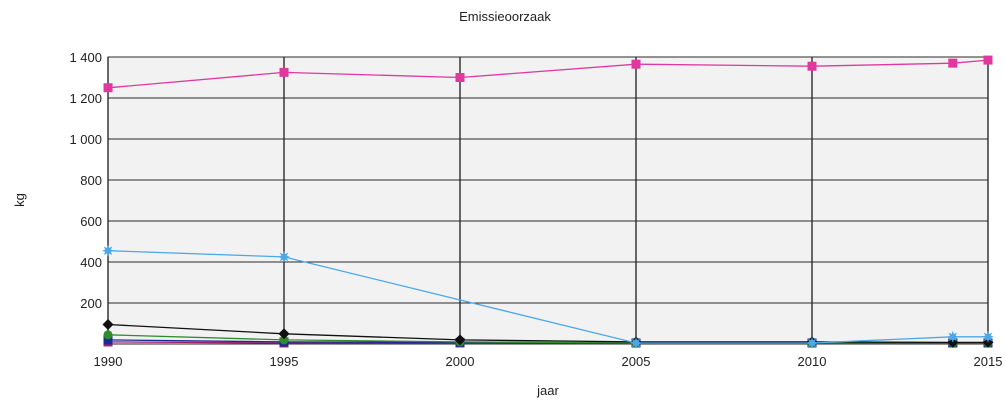 The width and height of the screenshot is (1005, 408). Describe the element at coordinates (988, 361) in the screenshot. I see `x-tick-label: 2015` at that location.